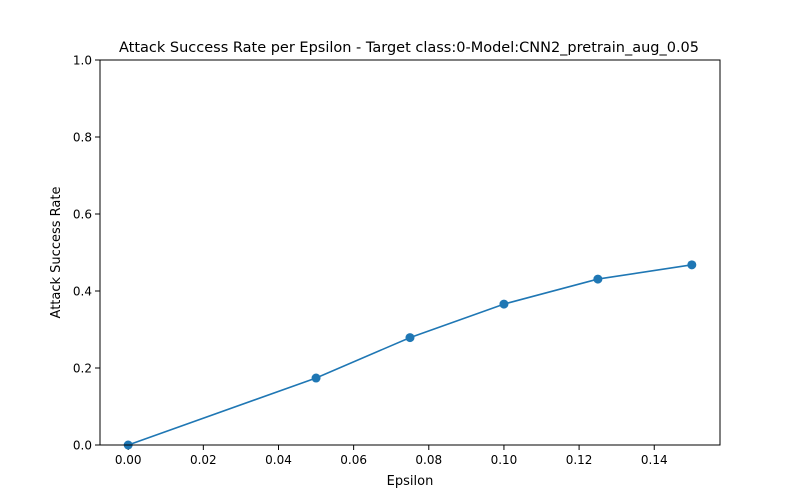  I want to click on x-tick-label: 0.14, so click(654, 460).